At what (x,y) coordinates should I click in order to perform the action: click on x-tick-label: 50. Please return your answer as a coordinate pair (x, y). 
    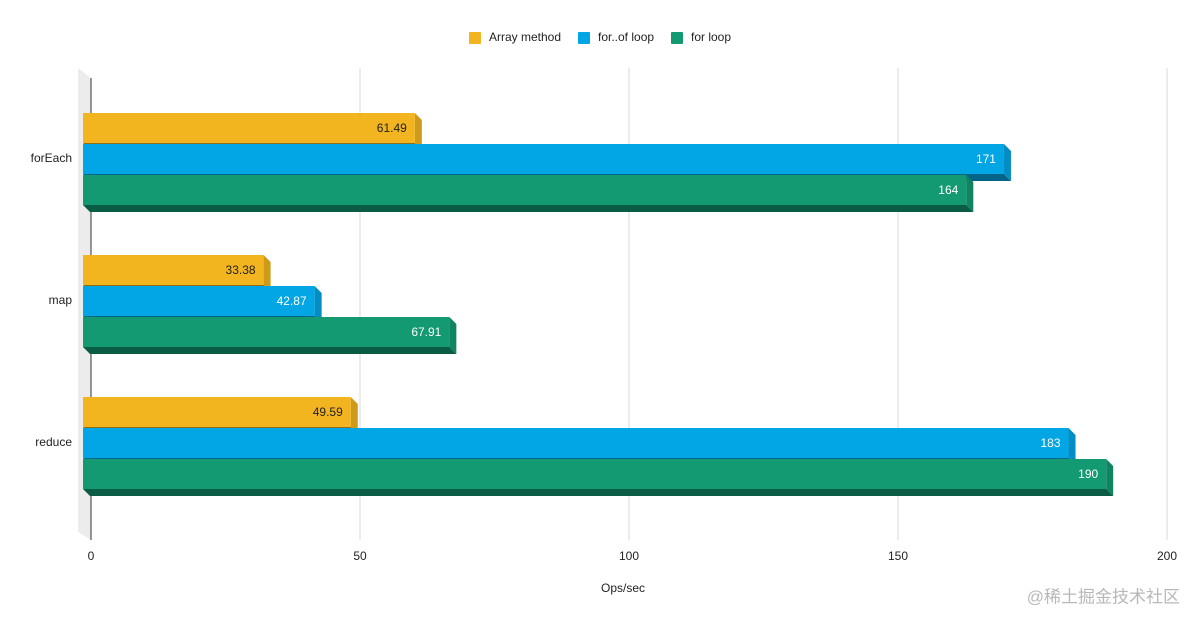
    Looking at the image, I should click on (360, 556).